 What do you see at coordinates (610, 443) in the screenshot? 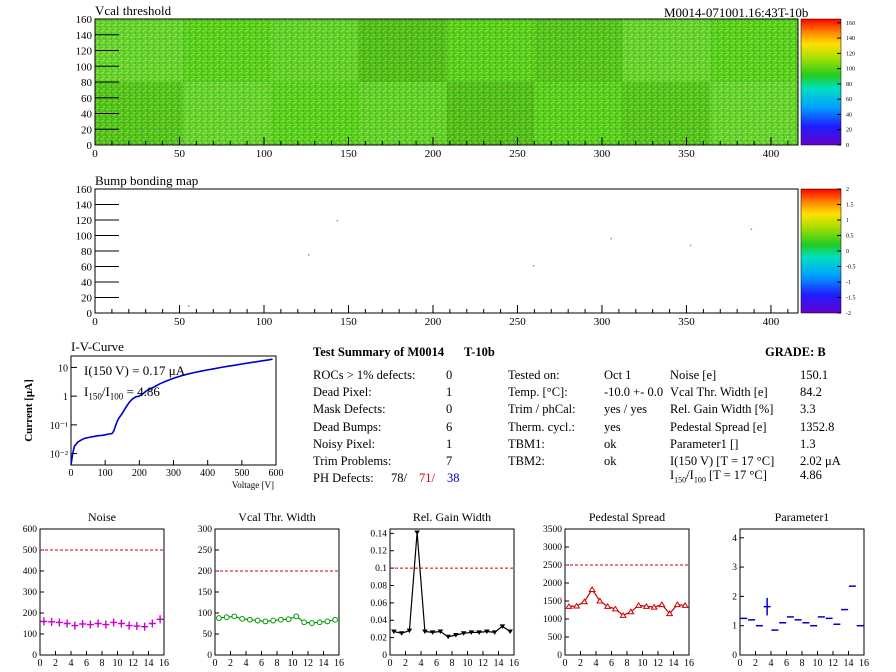
I see `summary-mid-value: ok` at bounding box center [610, 443].